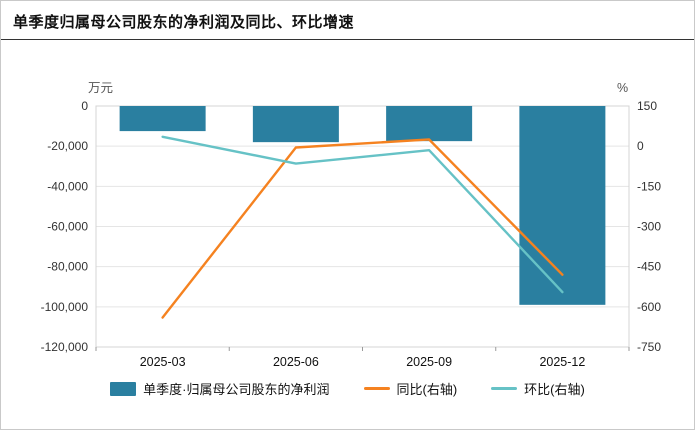 The width and height of the screenshot is (695, 430). Describe the element at coordinates (67, 267) in the screenshot. I see `left-axis-tick-label: -80,000` at that location.